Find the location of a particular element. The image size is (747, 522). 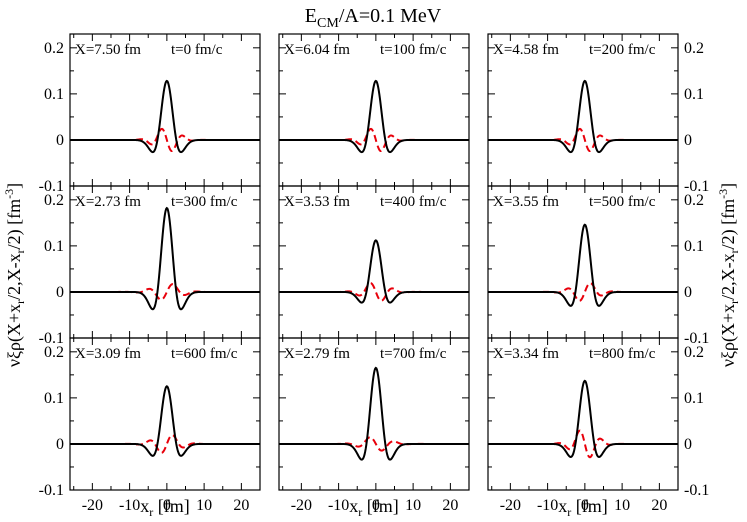

y-axis-label-right: νξρ(X+xr/2,X-xr/2) [fm-3] is located at coordinates (728, 275).